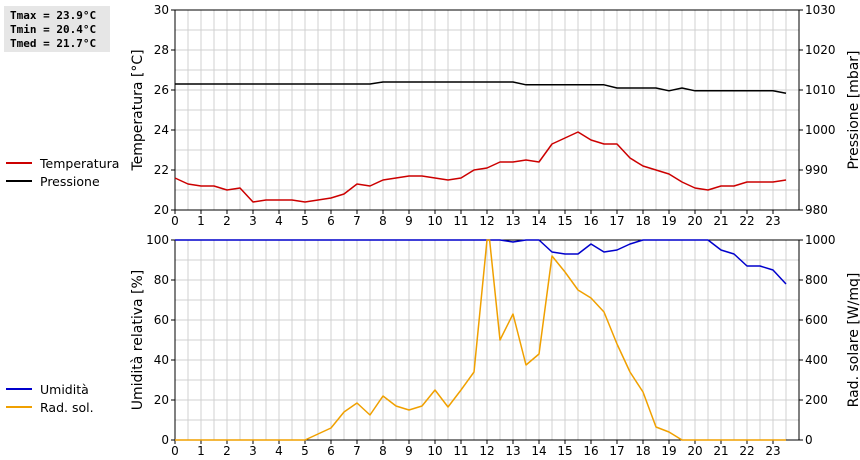 The width and height of the screenshot is (860, 460). I want to click on series-line-umidit, so click(481, 262).